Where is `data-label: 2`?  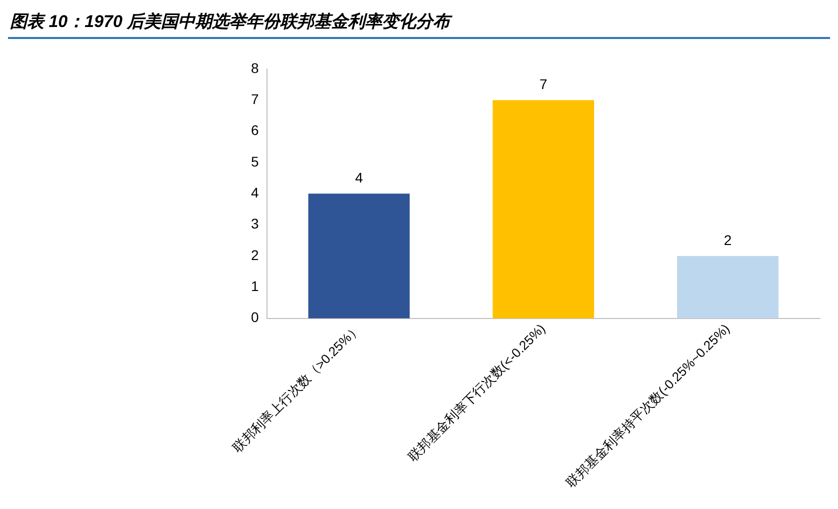
data-label: 2 is located at coordinates (728, 240).